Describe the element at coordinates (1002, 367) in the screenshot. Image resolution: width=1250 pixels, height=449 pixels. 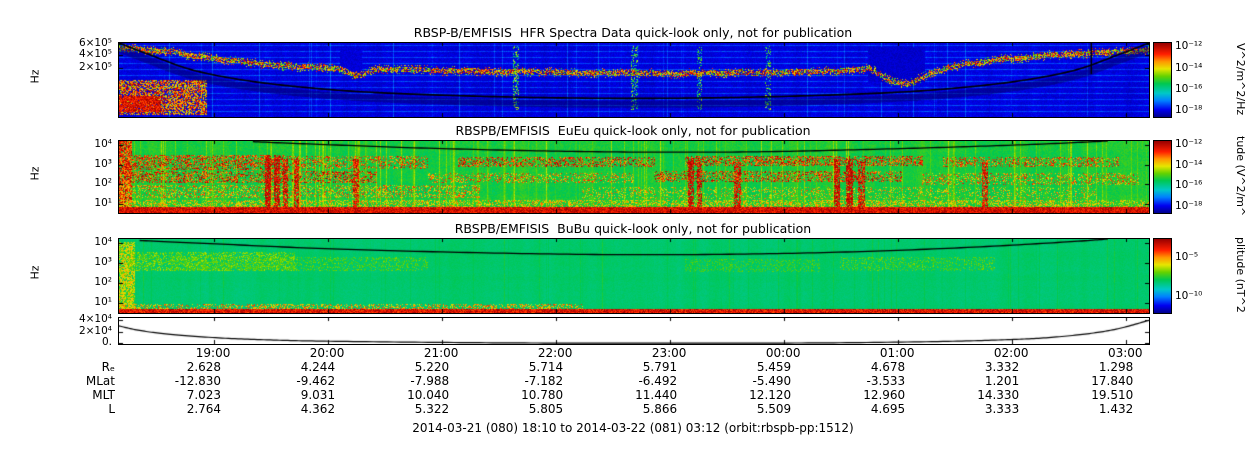
I see `ephemeris-value: 3.332` at that location.